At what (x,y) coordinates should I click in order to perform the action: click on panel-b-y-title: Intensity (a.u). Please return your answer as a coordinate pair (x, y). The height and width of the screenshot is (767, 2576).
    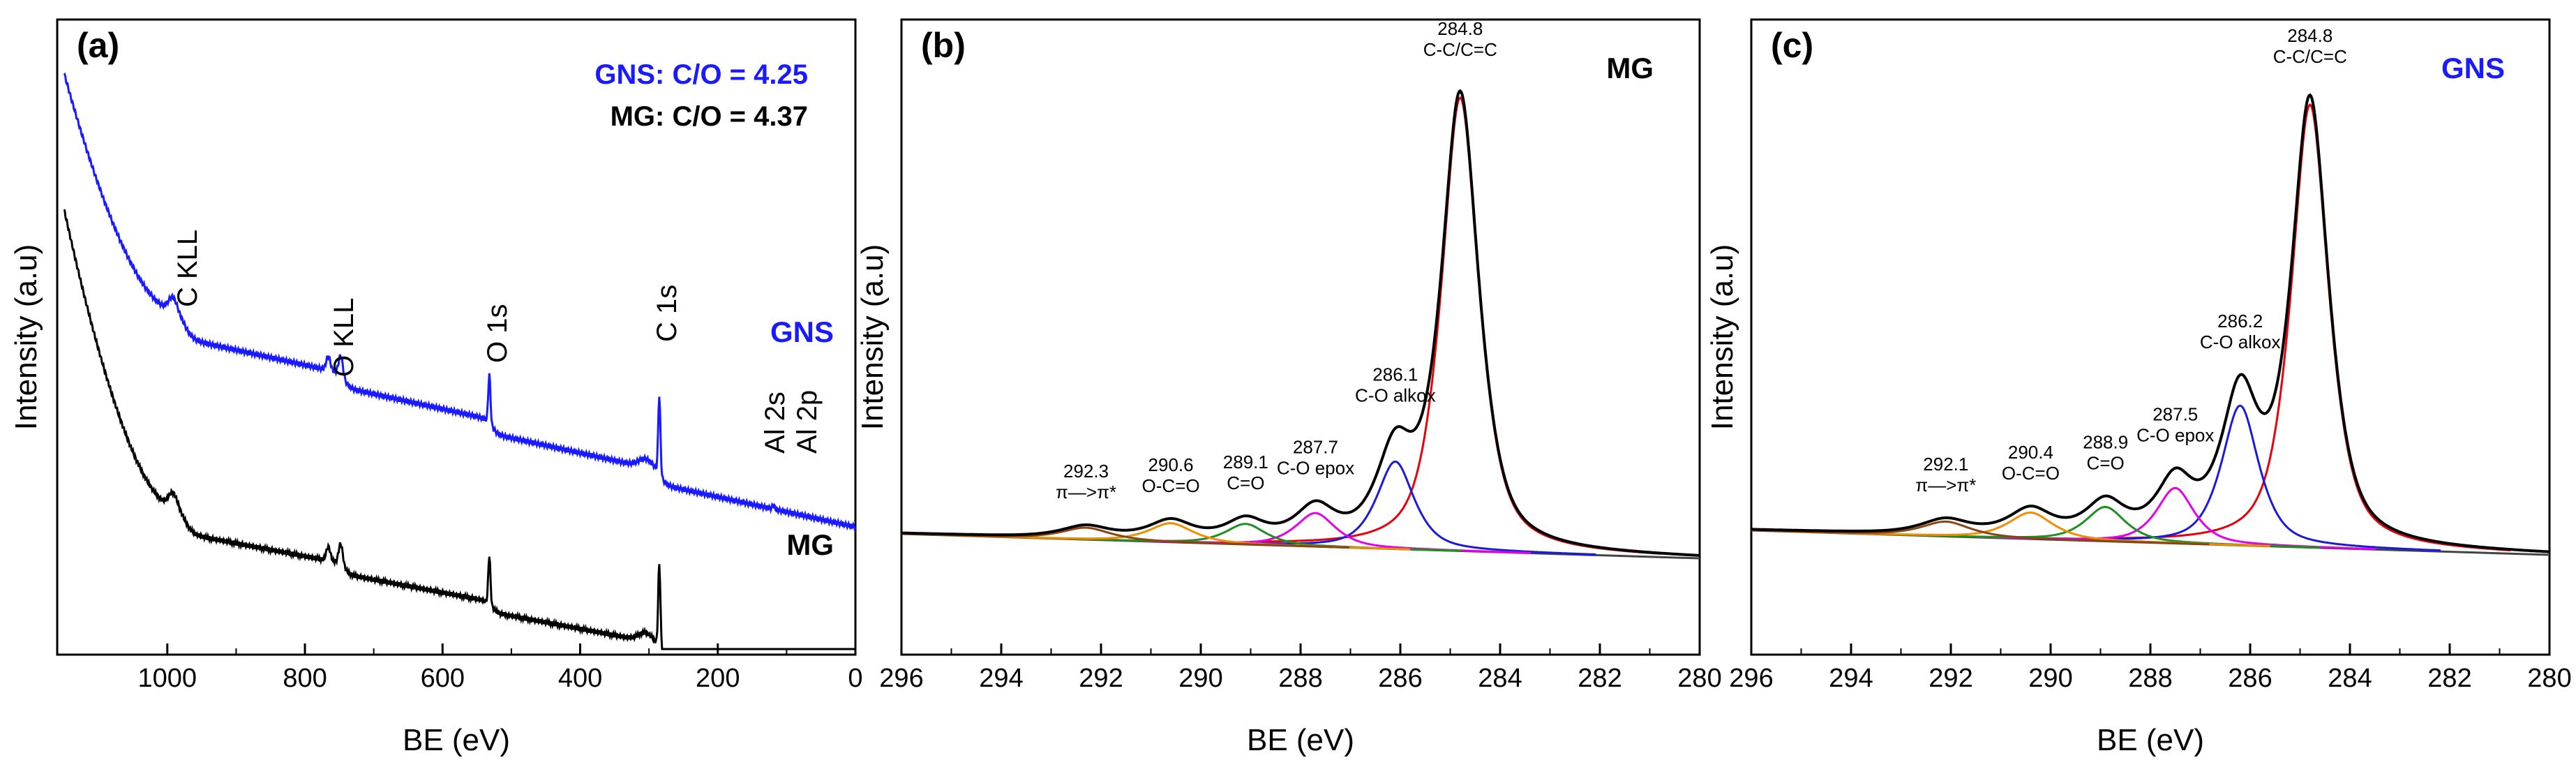
    Looking at the image, I should click on (872, 337).